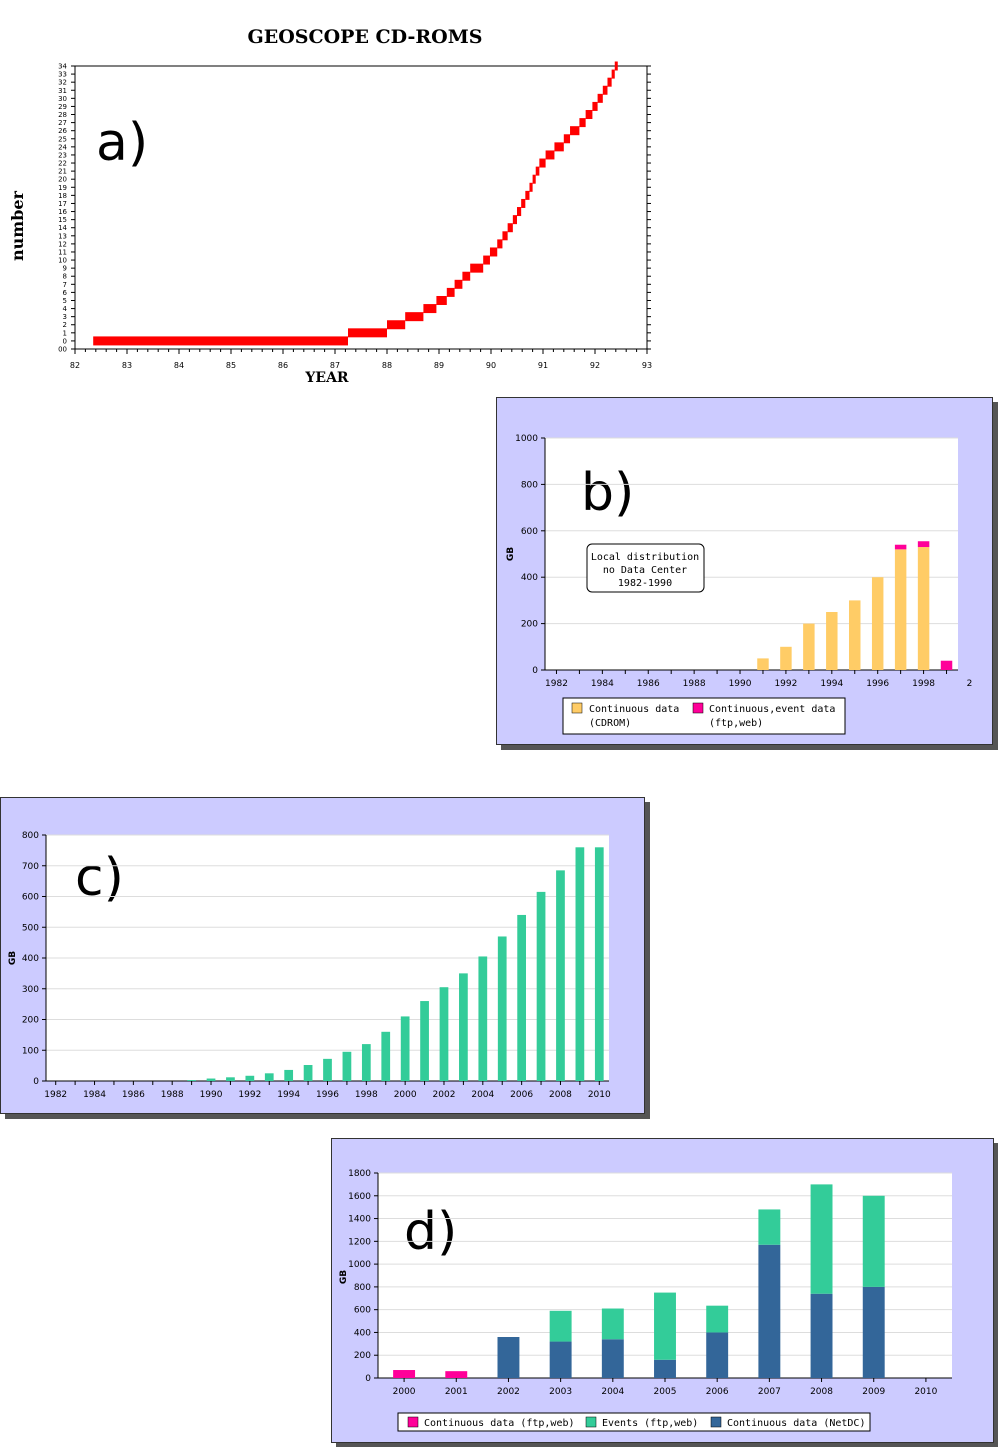  Describe the element at coordinates (591, 1422) in the screenshot. I see `chart-d-legend-swatch-events` at that location.